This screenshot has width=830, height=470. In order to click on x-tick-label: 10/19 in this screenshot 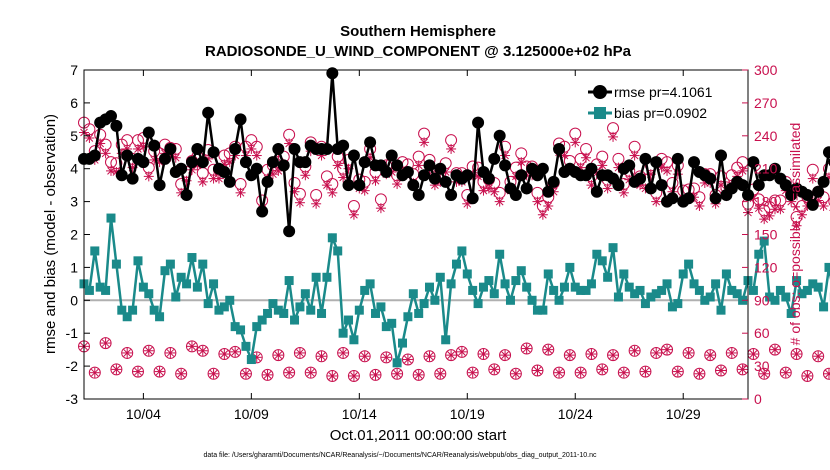, I will do `click(467, 414)`.